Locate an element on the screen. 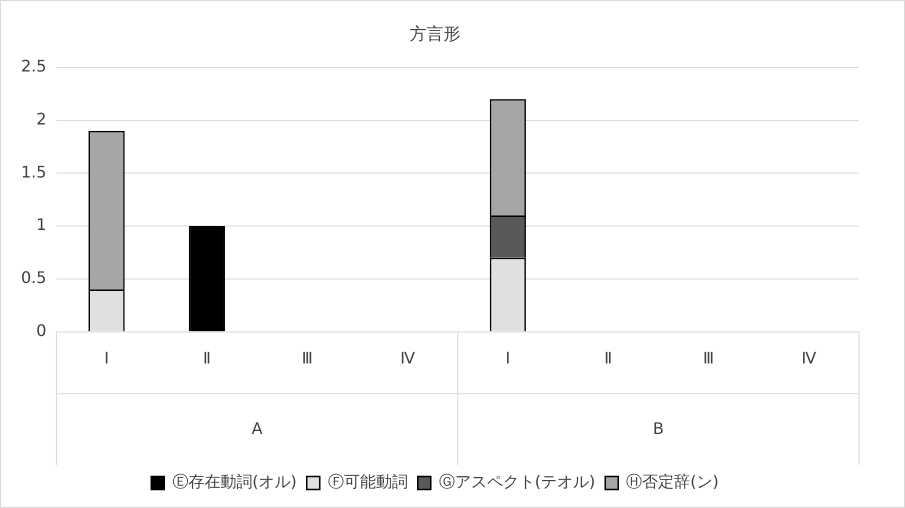  y-tick-label: 0.5 is located at coordinates (33, 278).